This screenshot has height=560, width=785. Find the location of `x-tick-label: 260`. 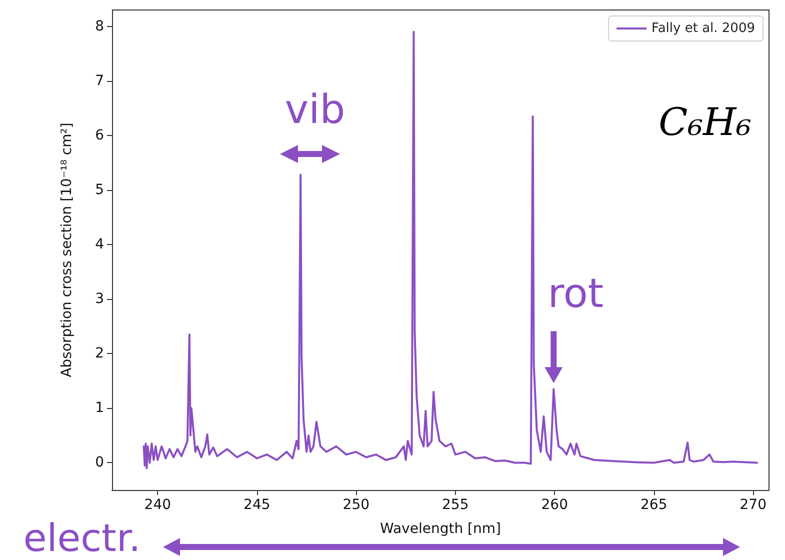

x-tick-label: 260 is located at coordinates (554, 505).